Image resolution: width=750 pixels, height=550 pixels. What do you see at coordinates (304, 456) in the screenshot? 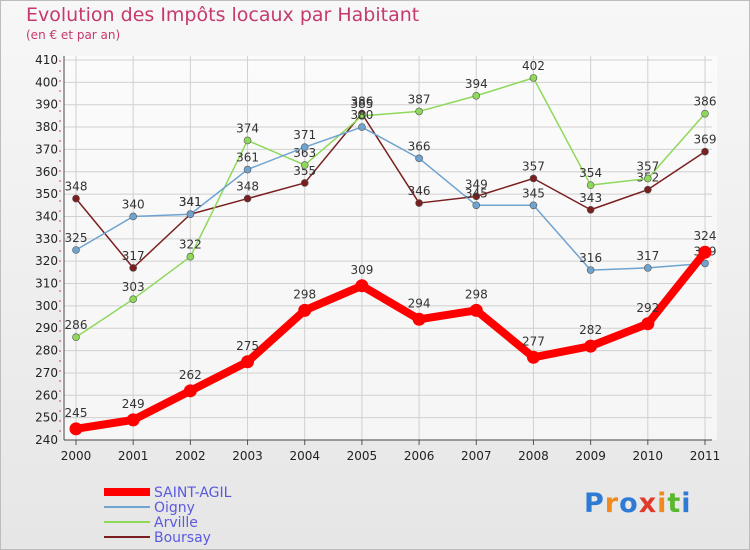
I see `x-tick-label: 2004` at bounding box center [304, 456].